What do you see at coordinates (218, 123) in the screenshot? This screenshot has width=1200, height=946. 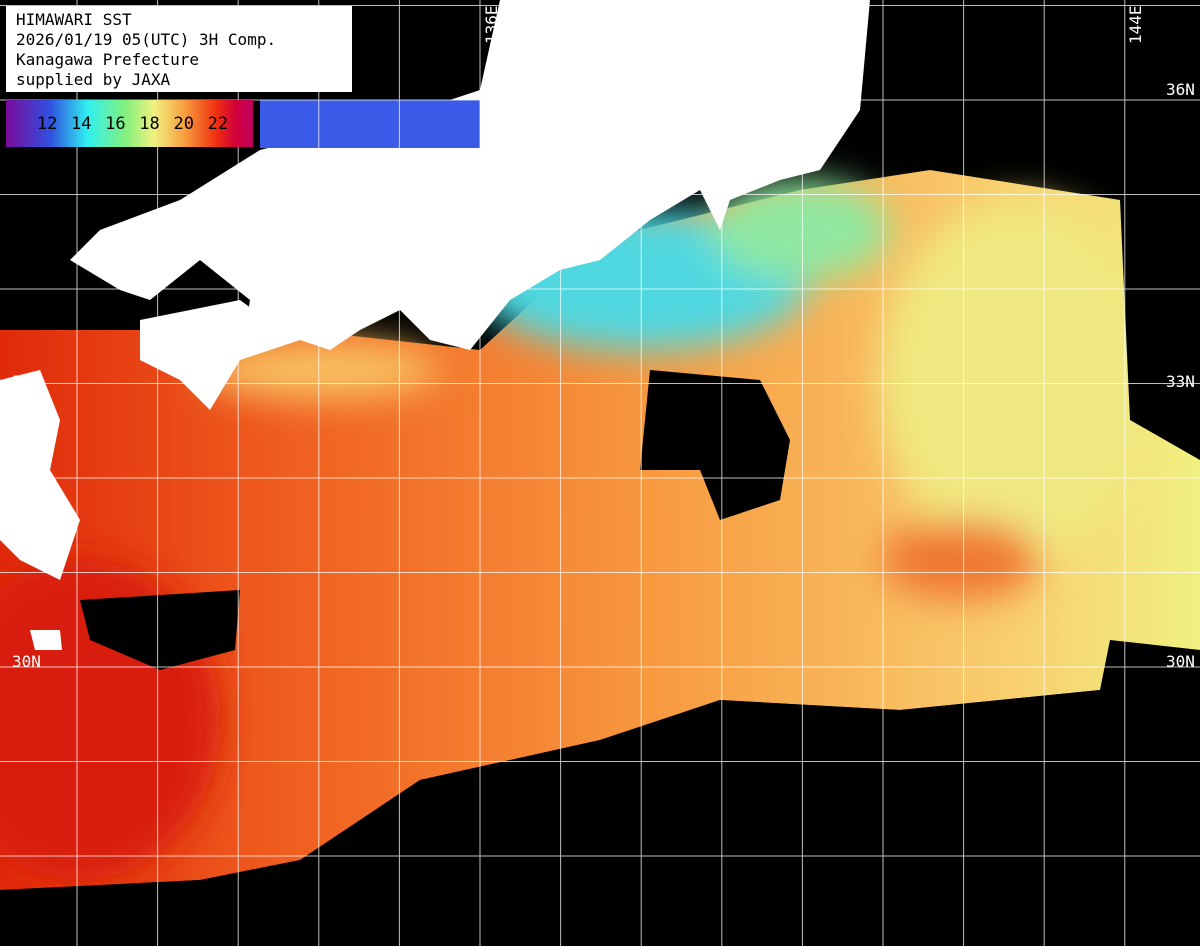 I see `colorbar-tick: 22` at bounding box center [218, 123].